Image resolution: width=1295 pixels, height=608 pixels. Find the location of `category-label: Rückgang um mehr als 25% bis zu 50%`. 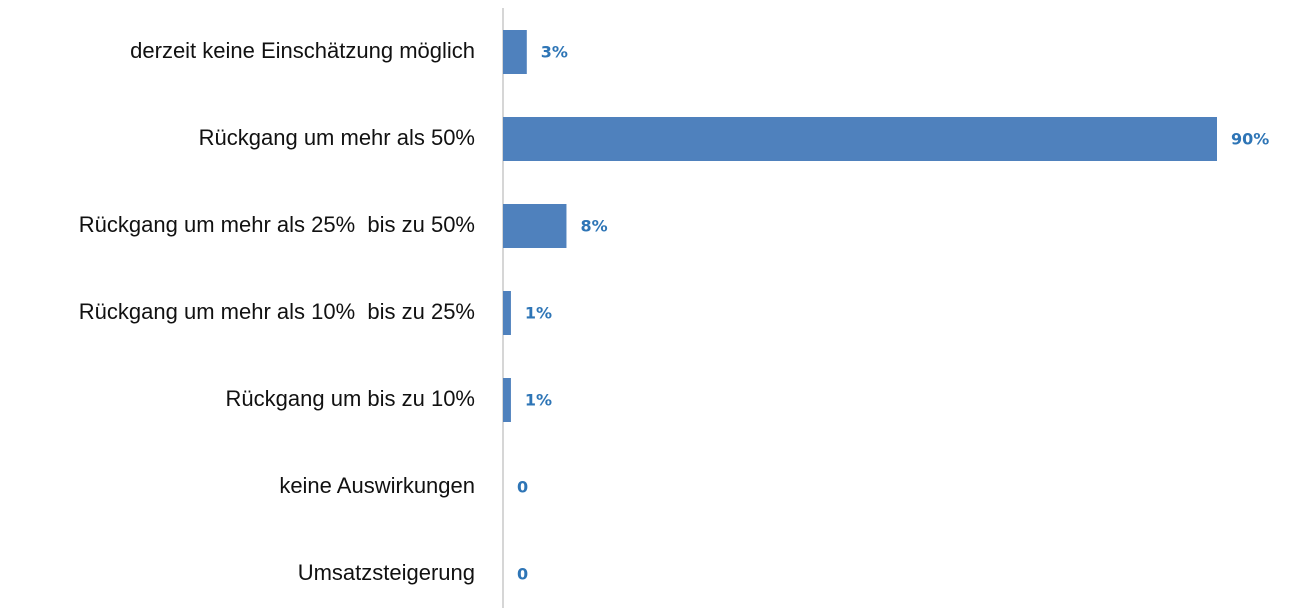

category-label: Rückgang um mehr als 25% bis zu 50% is located at coordinates (277, 224).